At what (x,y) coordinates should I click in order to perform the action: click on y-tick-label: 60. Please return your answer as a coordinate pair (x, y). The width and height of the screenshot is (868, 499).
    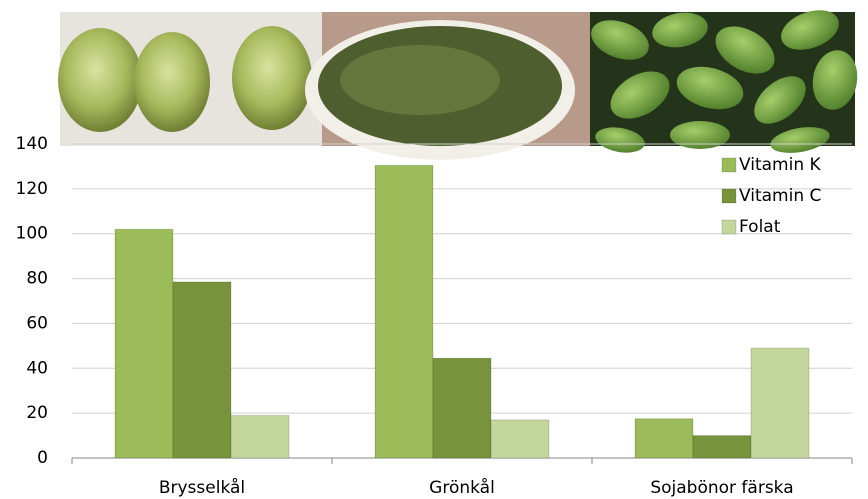
    Looking at the image, I should click on (37, 323).